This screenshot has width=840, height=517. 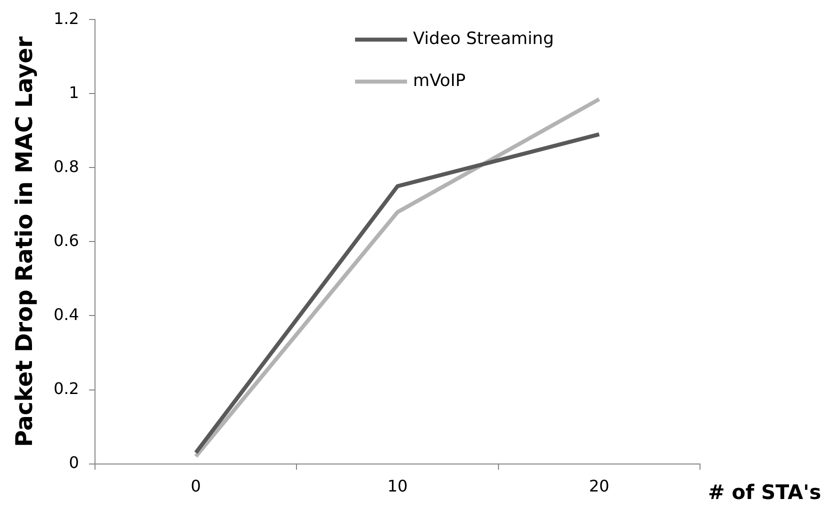 What do you see at coordinates (483, 39) in the screenshot?
I see `legend-label: Video Streaming` at bounding box center [483, 39].